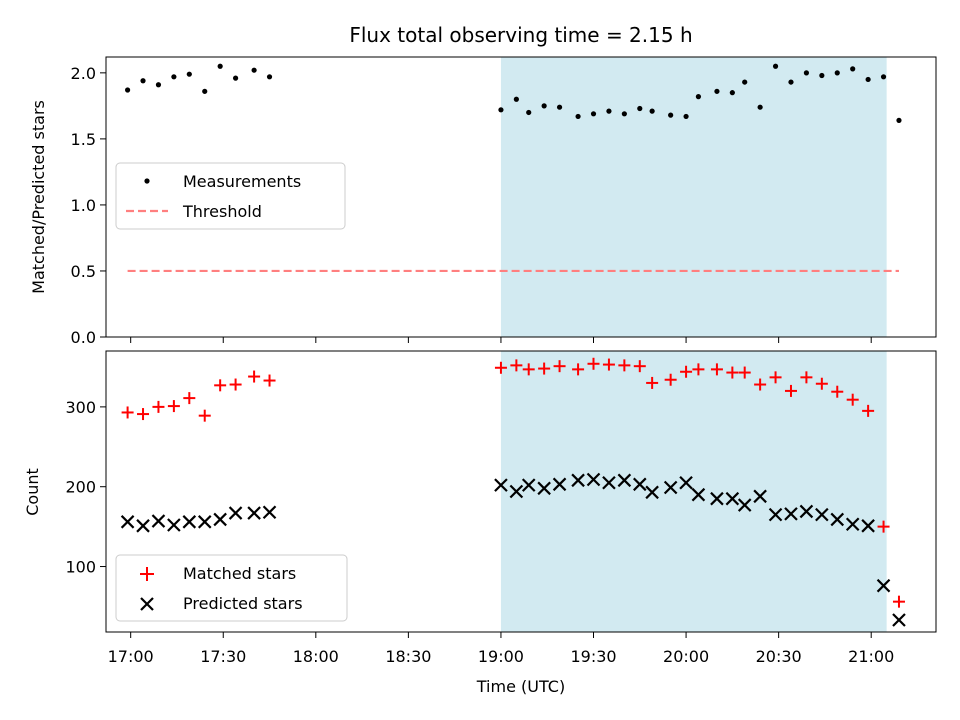 This screenshot has height=720, width=960. Describe the element at coordinates (80, 407) in the screenshot. I see `bottom-ytick-label: 300` at that location.